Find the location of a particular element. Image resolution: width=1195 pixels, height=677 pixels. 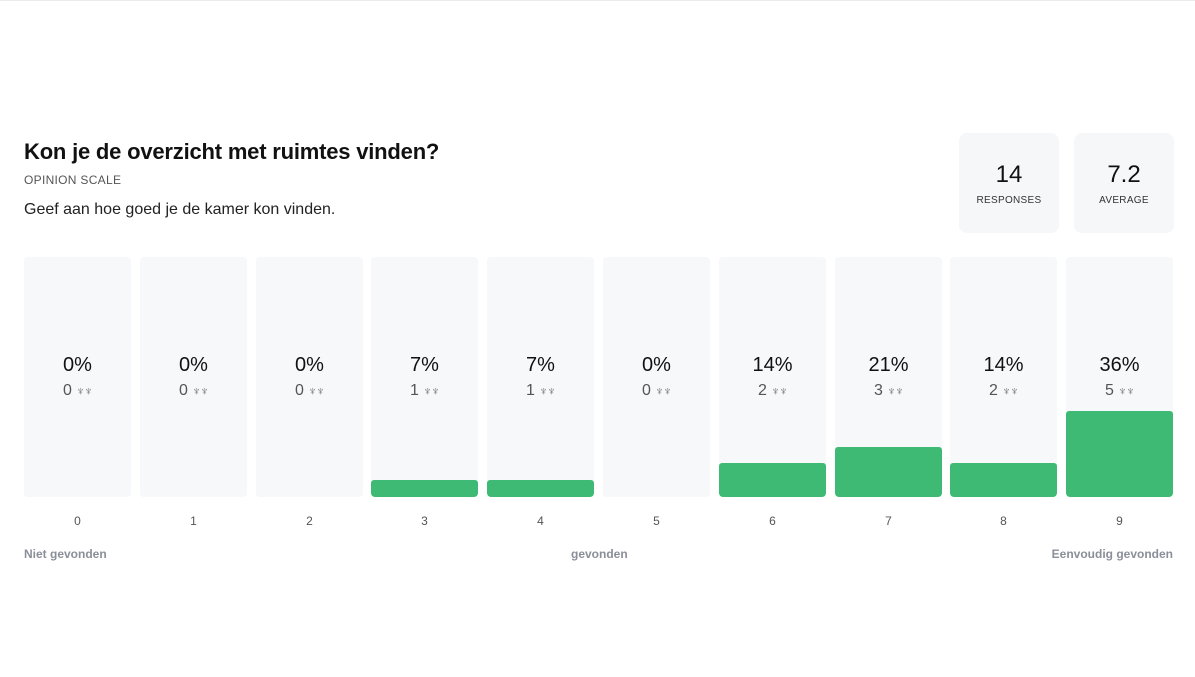

bar-column: 21% 3 ♆♆ is located at coordinates (888, 377).